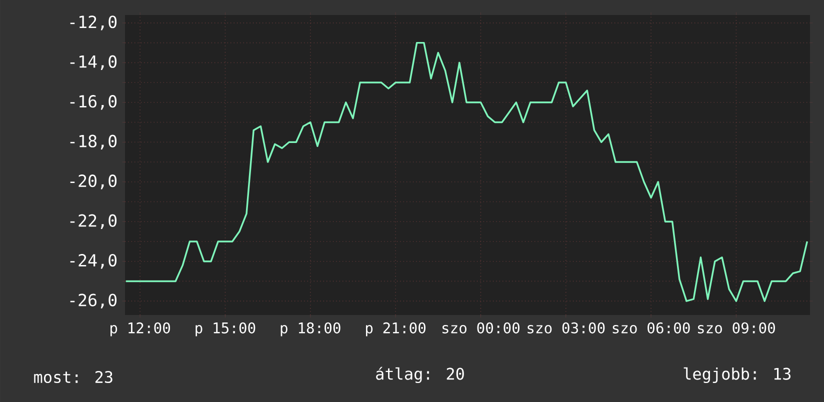  Describe the element at coordinates (420, 375) in the screenshot. I see `text: átlag: 20` at that location.